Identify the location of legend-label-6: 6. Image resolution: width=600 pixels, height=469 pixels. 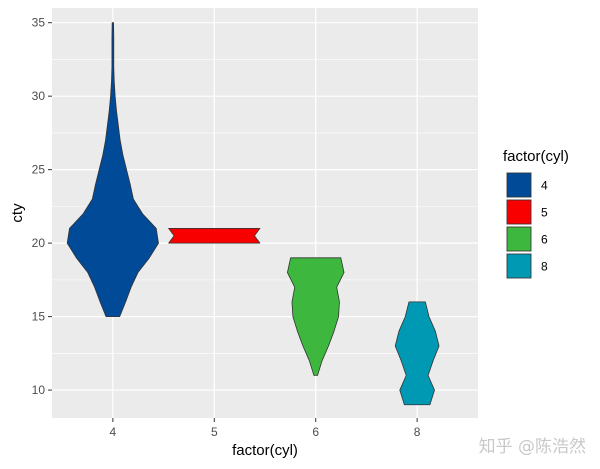
(544, 240).